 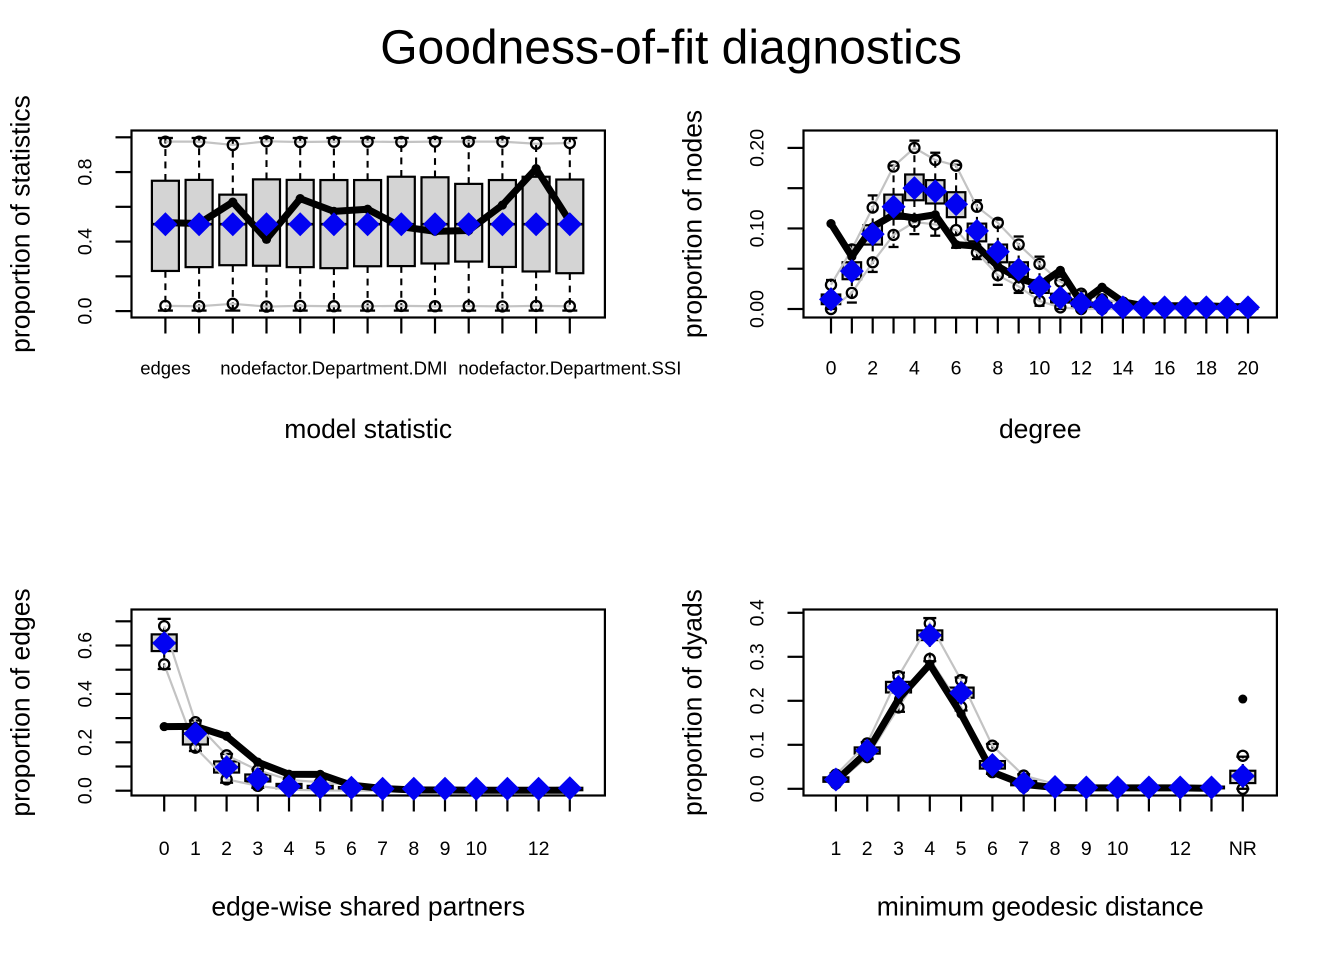 What do you see at coordinates (86, 645) in the screenshot?
I see `svg-text: 0.6` at bounding box center [86, 645].